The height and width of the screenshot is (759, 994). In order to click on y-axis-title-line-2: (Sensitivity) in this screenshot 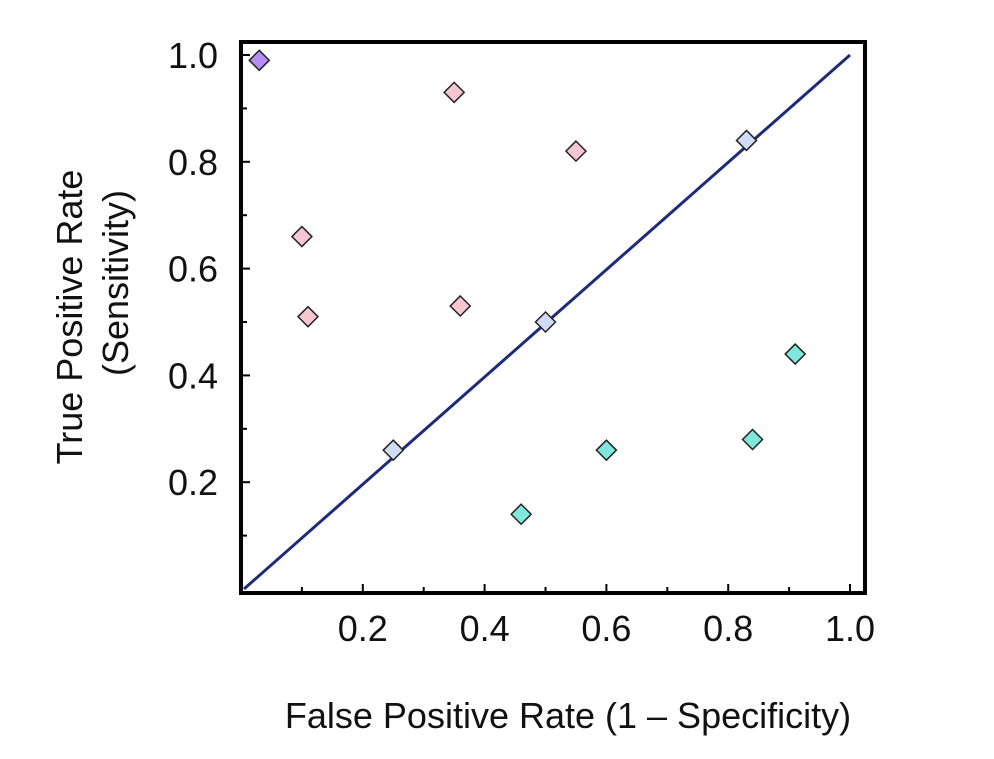, I will do `click(115, 283)`.